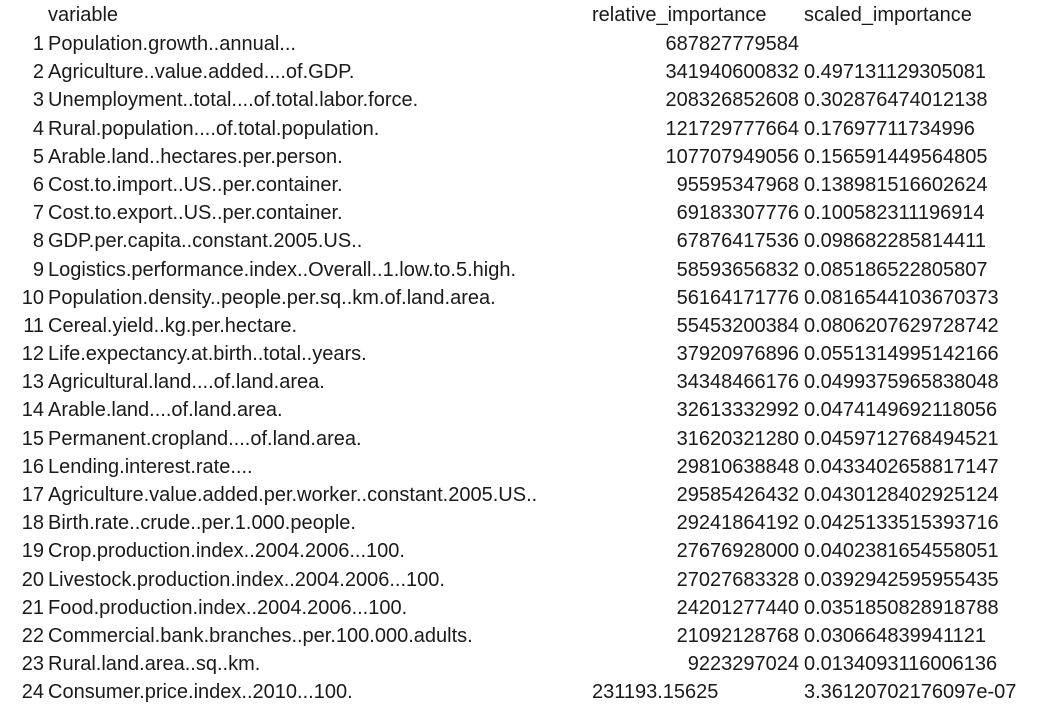 The image size is (1037, 711). Describe the element at coordinates (205, 438) in the screenshot. I see `row-variable: Permanent.cropland....of.land.area.` at that location.